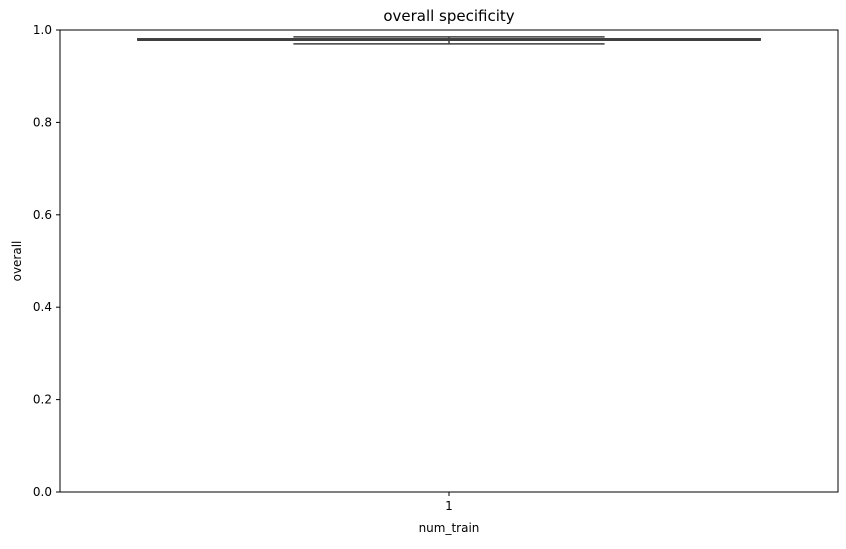 Image resolution: width=846 pixels, height=549 pixels. What do you see at coordinates (42, 307) in the screenshot?
I see `y-tick-label: 0.4` at bounding box center [42, 307].